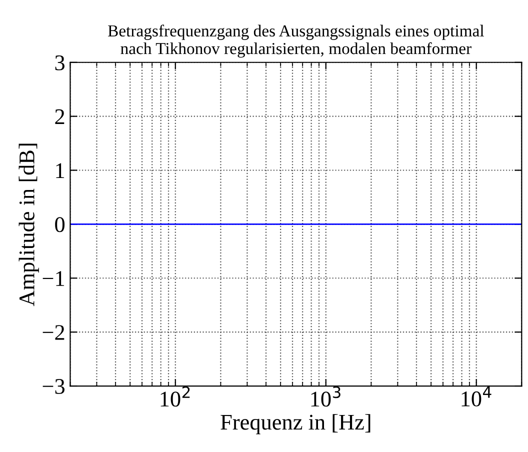 Image resolution: width=528 pixels, height=452 pixels. I want to click on y-tick-label: −3, so click(53, 386).